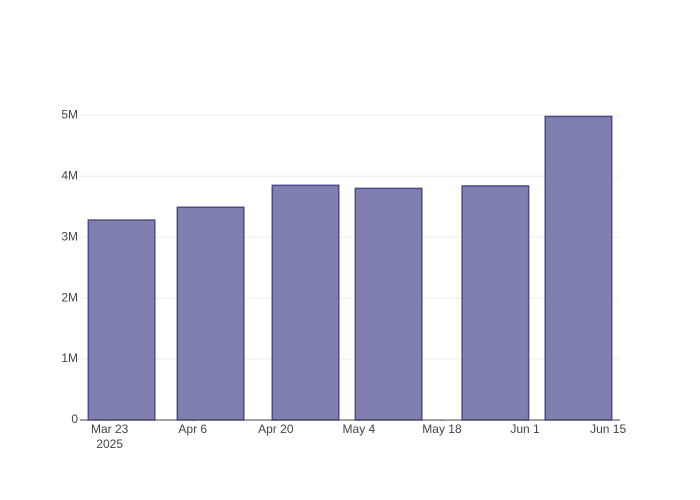 The height and width of the screenshot is (500, 700). What do you see at coordinates (69, 175) in the screenshot?
I see `y-tick-label: 4M` at bounding box center [69, 175].